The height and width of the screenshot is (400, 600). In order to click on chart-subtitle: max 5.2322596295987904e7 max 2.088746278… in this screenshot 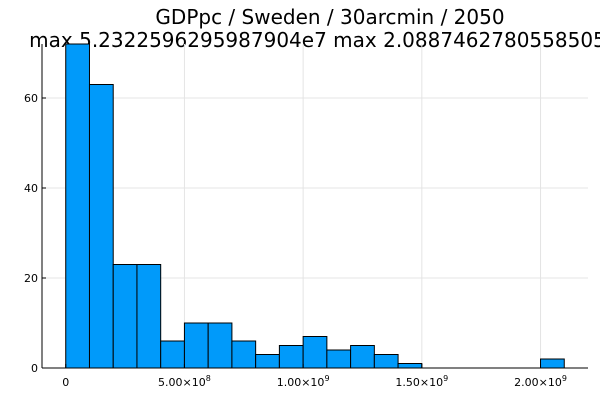, I will do `click(314, 40)`.